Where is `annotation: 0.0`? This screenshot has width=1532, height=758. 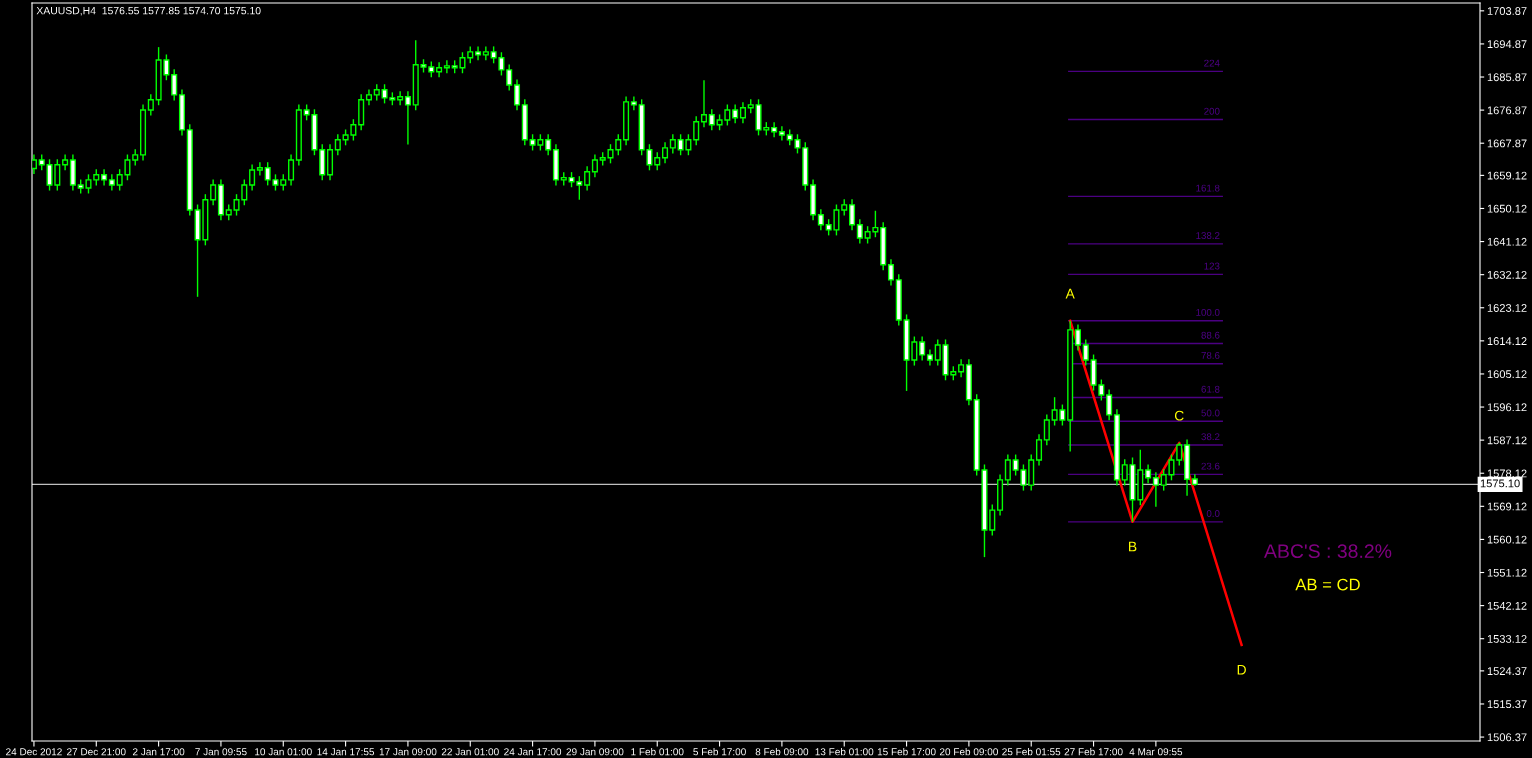
annotation: 0.0 is located at coordinates (1213, 513).